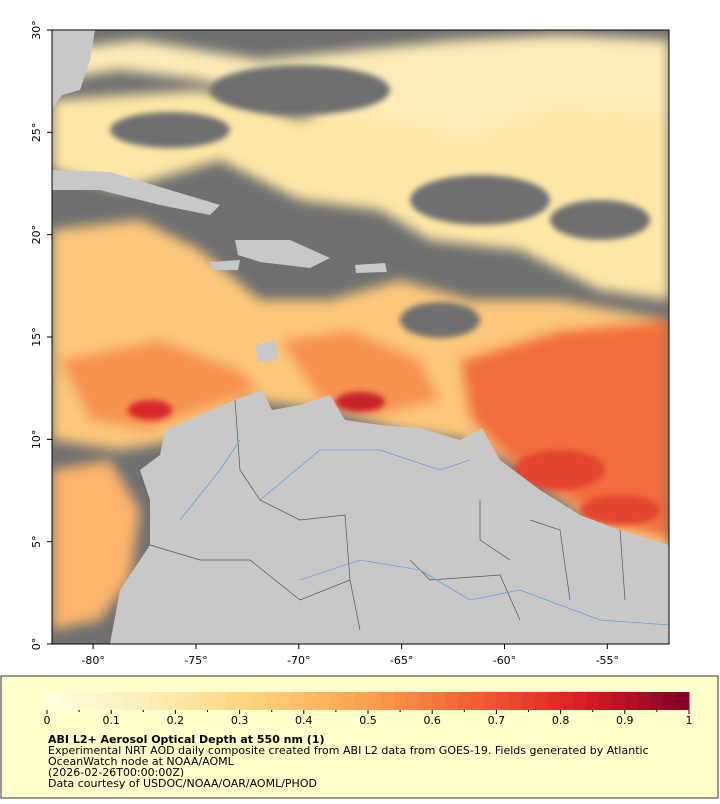 This screenshot has height=804, width=720. What do you see at coordinates (195, 660) in the screenshot?
I see `x-tick-label: -75°` at bounding box center [195, 660].